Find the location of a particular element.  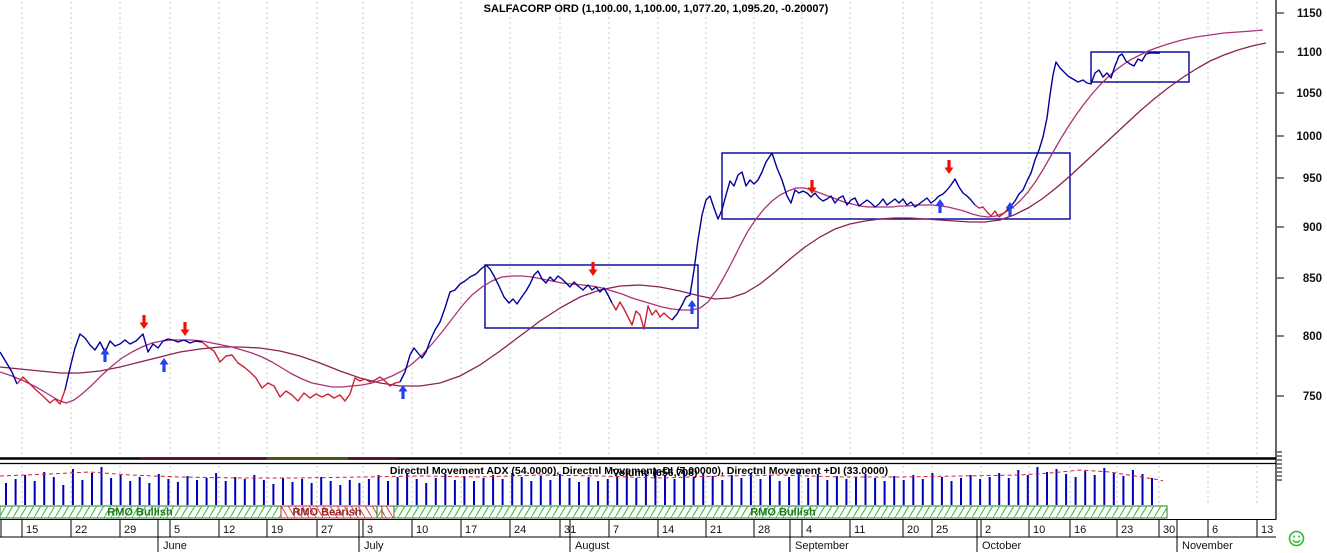

date-week-label: 11 is located at coordinates (859, 530).